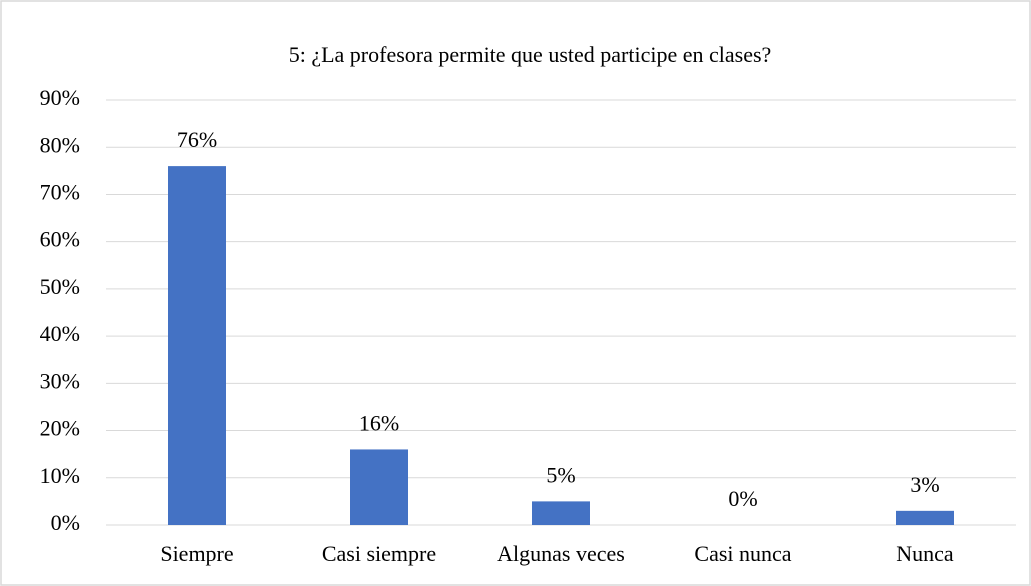 The image size is (1031, 586). What do you see at coordinates (196, 553) in the screenshot?
I see `x-tick-label: Siempre` at bounding box center [196, 553].